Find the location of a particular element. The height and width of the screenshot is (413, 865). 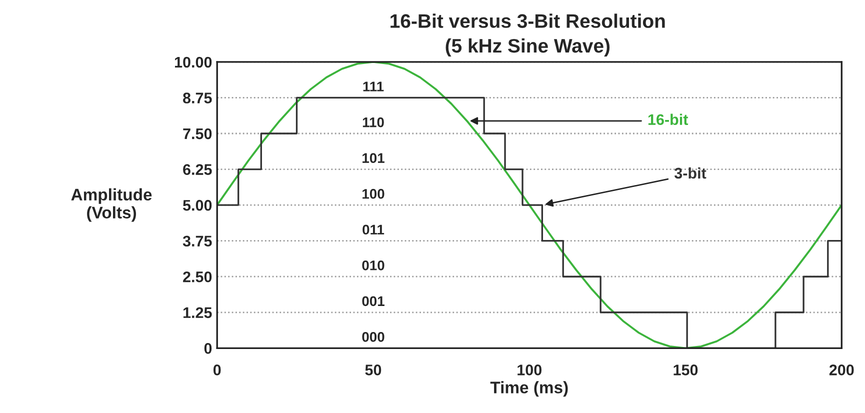

text: 3-bit is located at coordinates (690, 173).